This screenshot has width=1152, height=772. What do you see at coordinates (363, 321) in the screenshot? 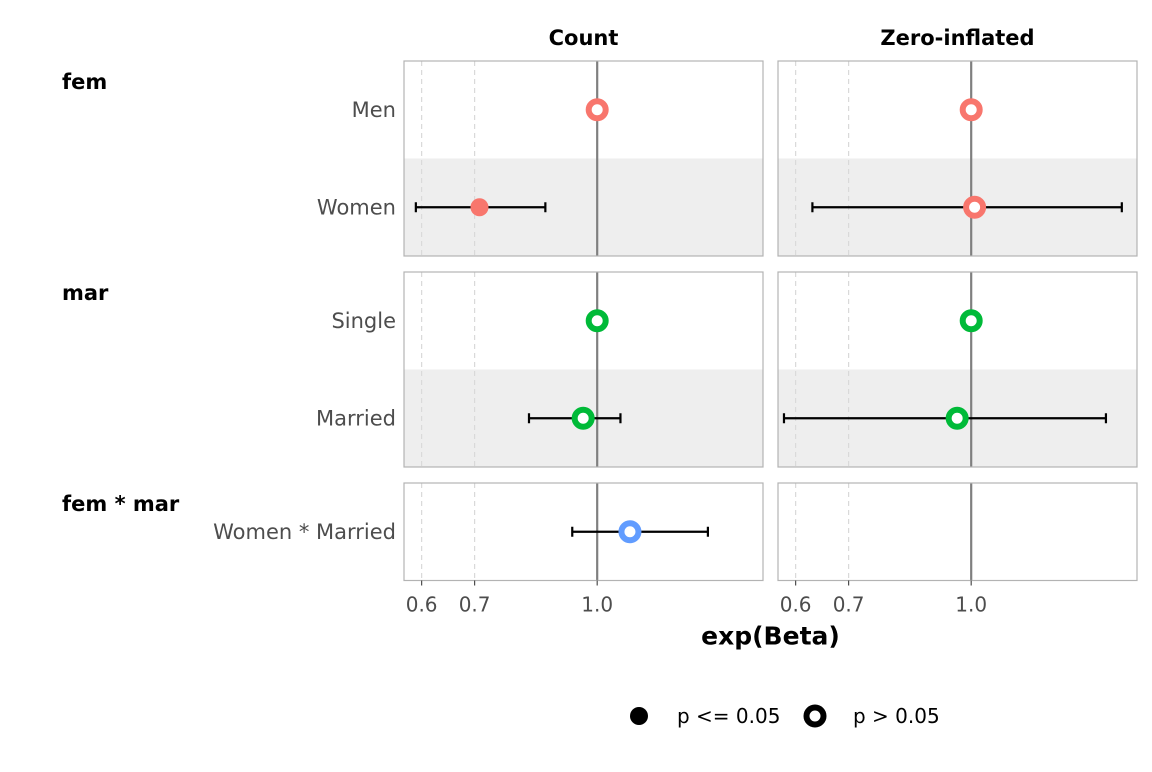
I see `term-label-single: Single` at bounding box center [363, 321].